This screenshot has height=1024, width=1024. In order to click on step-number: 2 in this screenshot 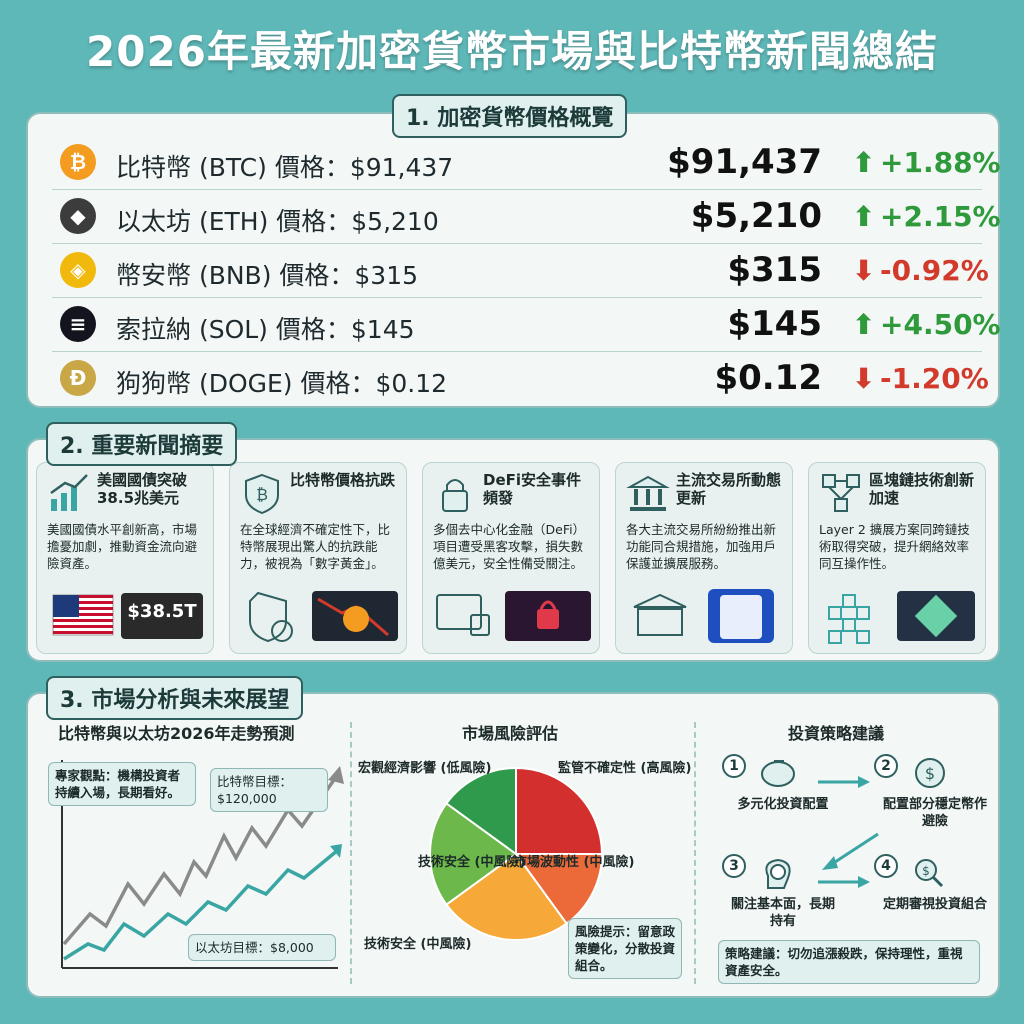, I will do `click(886, 766)`.